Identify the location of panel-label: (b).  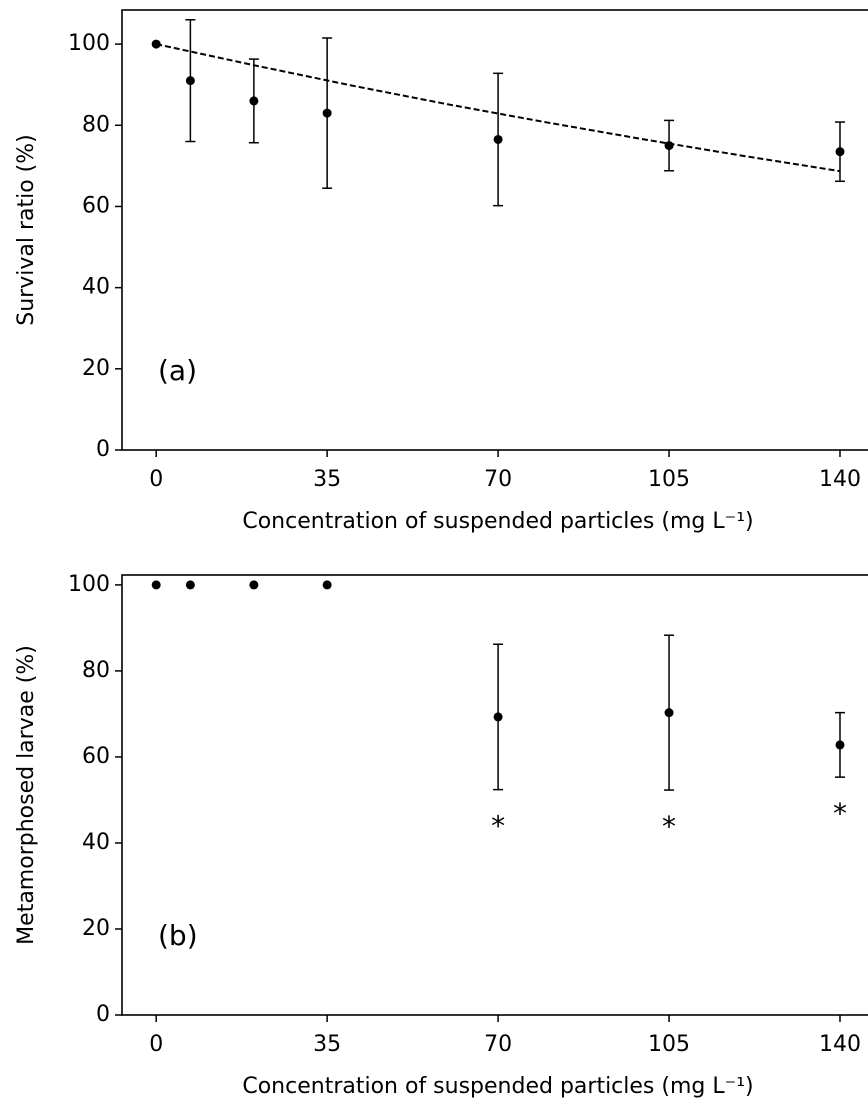
(178, 935).